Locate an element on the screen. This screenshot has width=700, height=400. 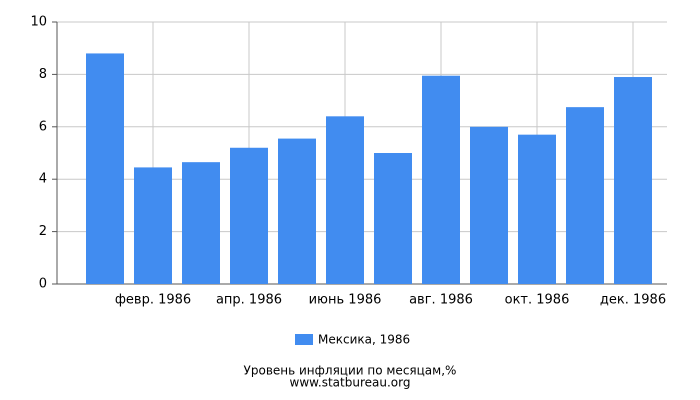
x-tick-label: авг. 1986 is located at coordinates (441, 300).